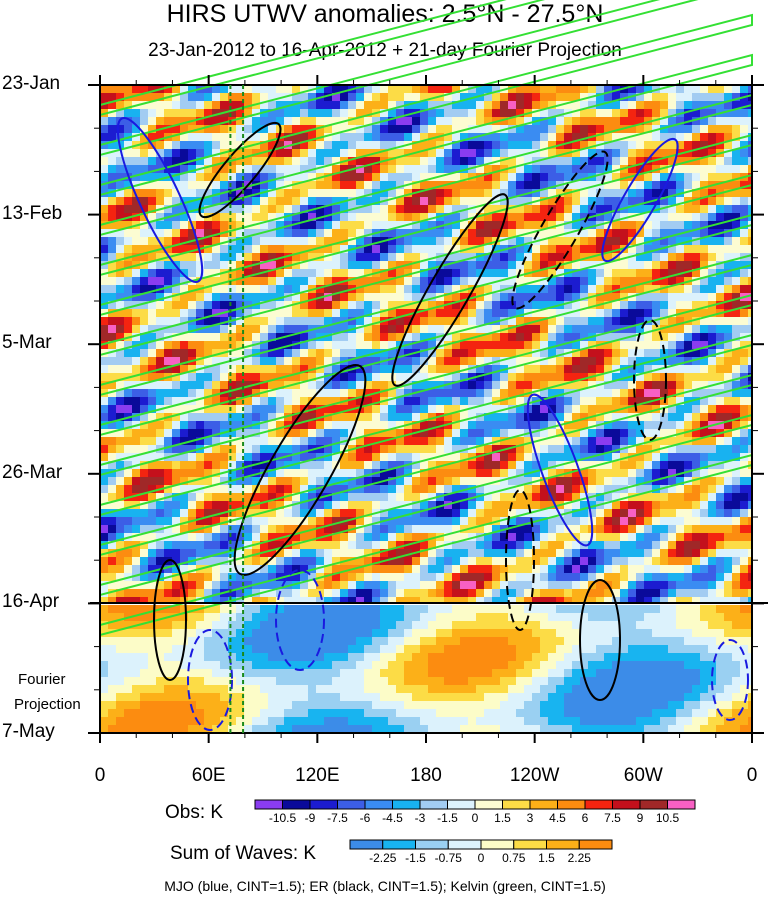  Describe the element at coordinates (557, 818) in the screenshot. I see `obs-colorbar-tick-label: 4.5` at that location.